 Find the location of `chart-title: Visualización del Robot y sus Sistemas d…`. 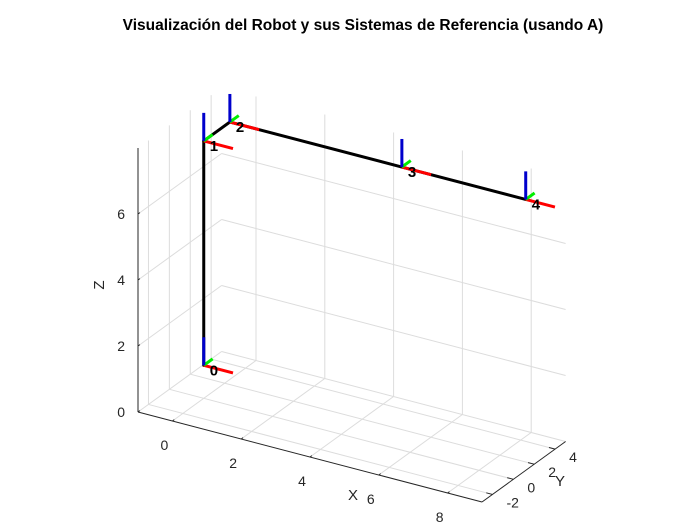

chart-title: Visualización del Robot y sus Sistemas d… is located at coordinates (363, 25).